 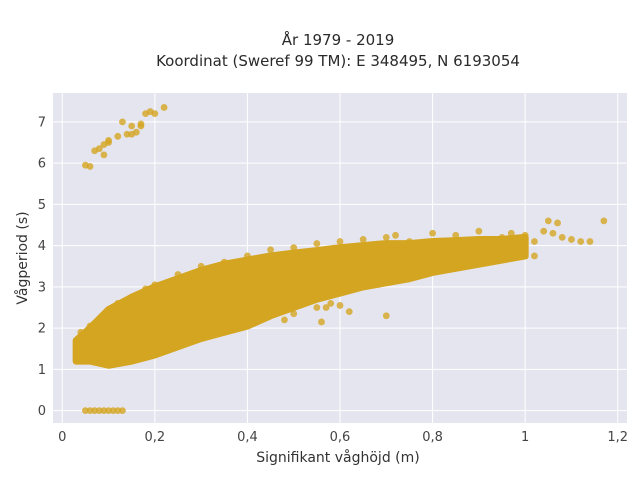 What do you see at coordinates (432, 437) in the screenshot?
I see `x-tick-label: 0,8` at bounding box center [432, 437].